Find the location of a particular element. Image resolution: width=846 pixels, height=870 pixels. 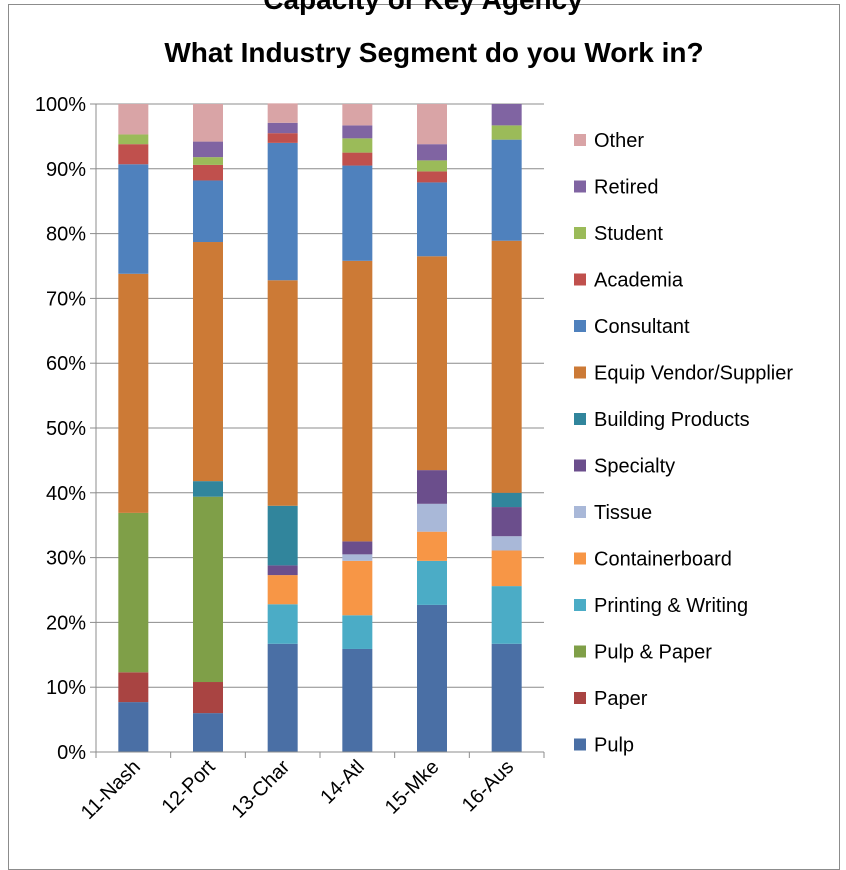

legend-label: Paper is located at coordinates (621, 699).